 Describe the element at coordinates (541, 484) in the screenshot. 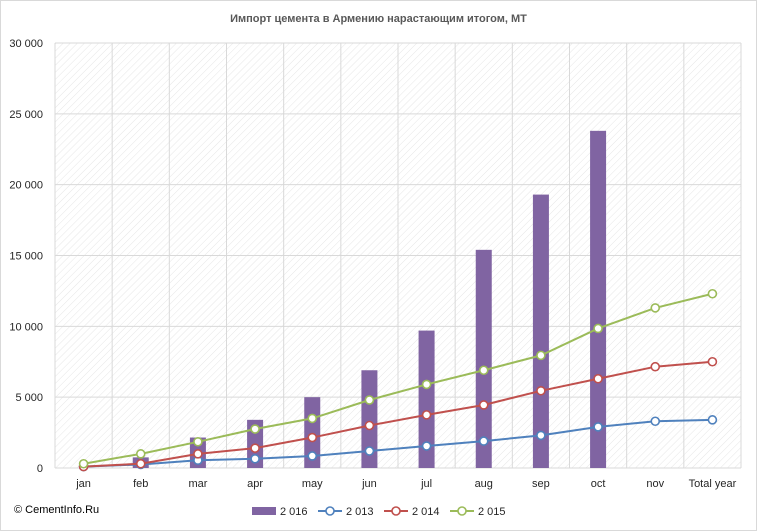

I see `x-tick-label: sep` at that location.